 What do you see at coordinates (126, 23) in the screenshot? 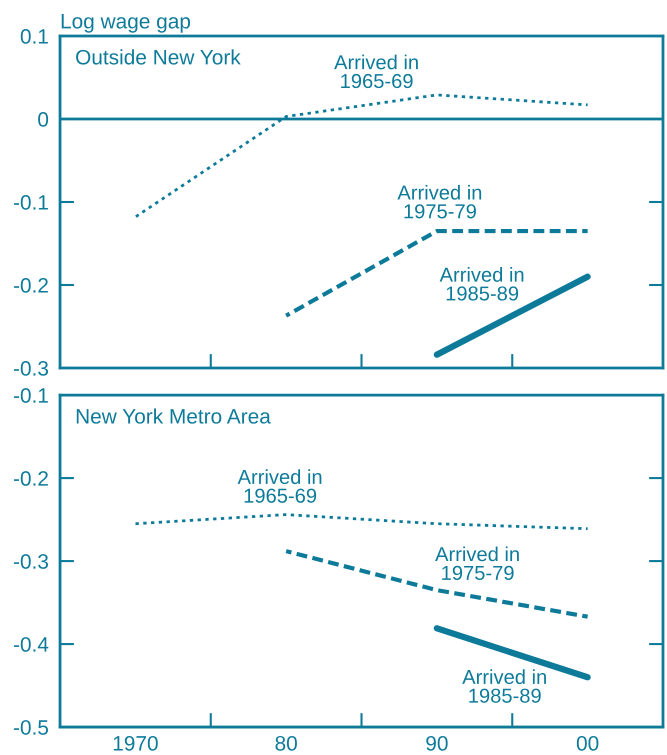
I see `y-axis-title: Log wage gap` at bounding box center [126, 23].